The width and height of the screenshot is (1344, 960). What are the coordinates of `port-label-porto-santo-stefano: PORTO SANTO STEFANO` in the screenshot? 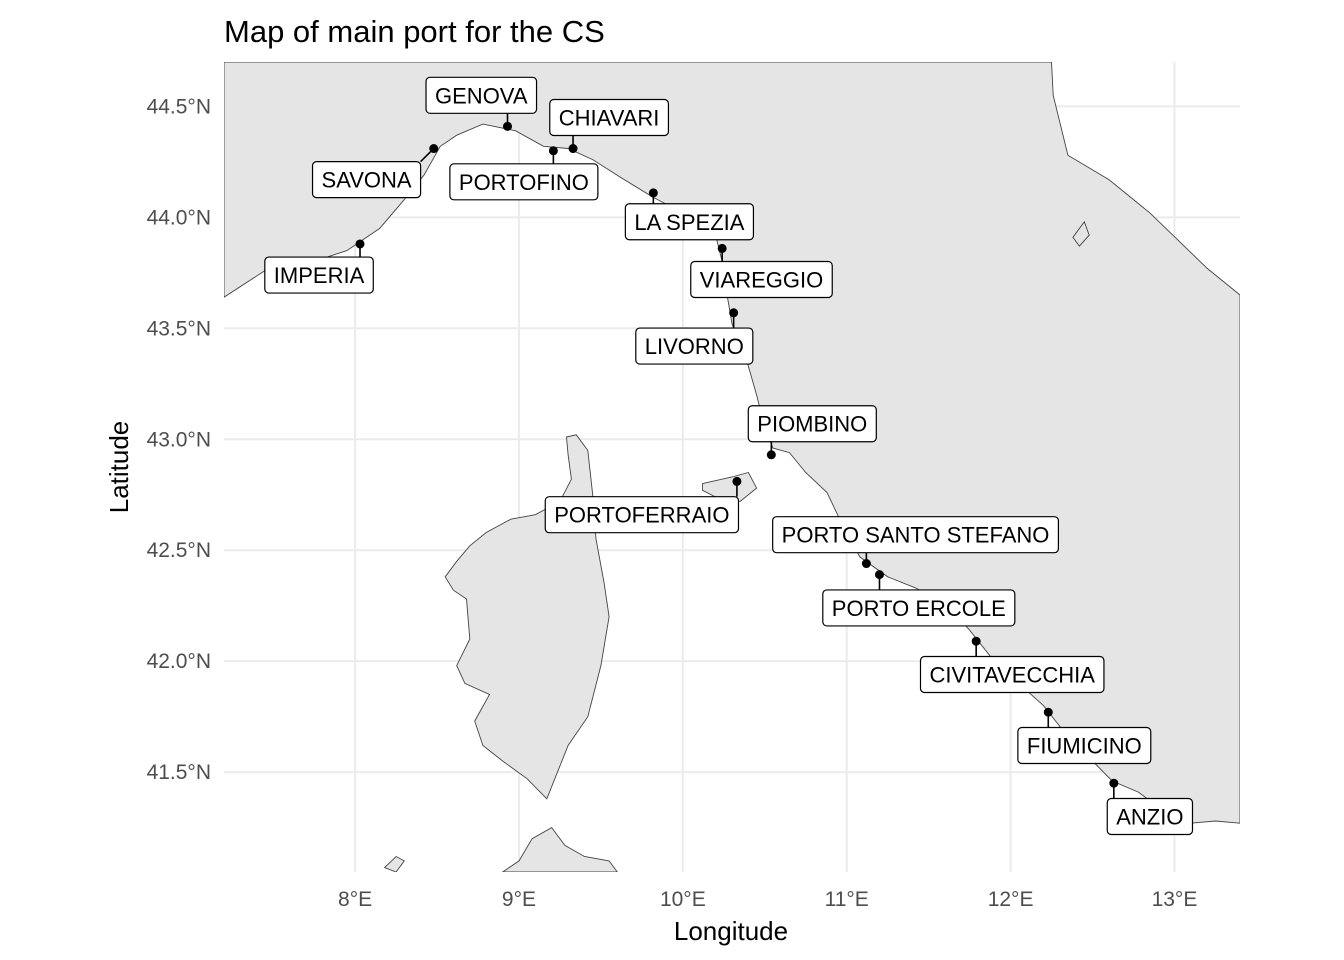 It's located at (916, 535).